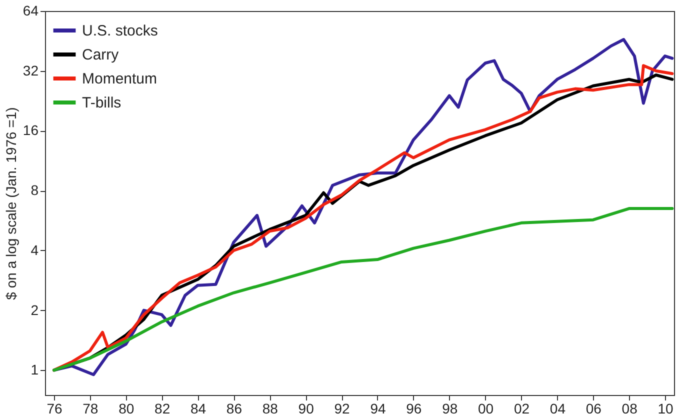 This screenshot has height=420, width=676. Describe the element at coordinates (234, 408) in the screenshot. I see `x-tick-label: 86` at that location.